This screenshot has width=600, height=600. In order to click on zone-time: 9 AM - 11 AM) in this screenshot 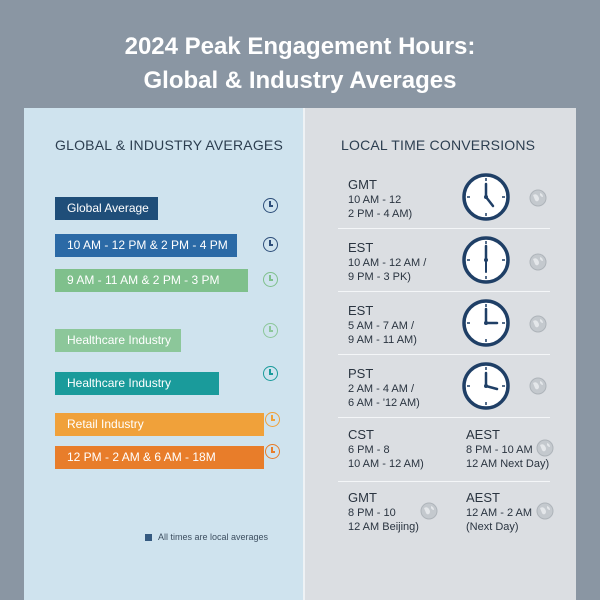, I will do `click(382, 340)`.